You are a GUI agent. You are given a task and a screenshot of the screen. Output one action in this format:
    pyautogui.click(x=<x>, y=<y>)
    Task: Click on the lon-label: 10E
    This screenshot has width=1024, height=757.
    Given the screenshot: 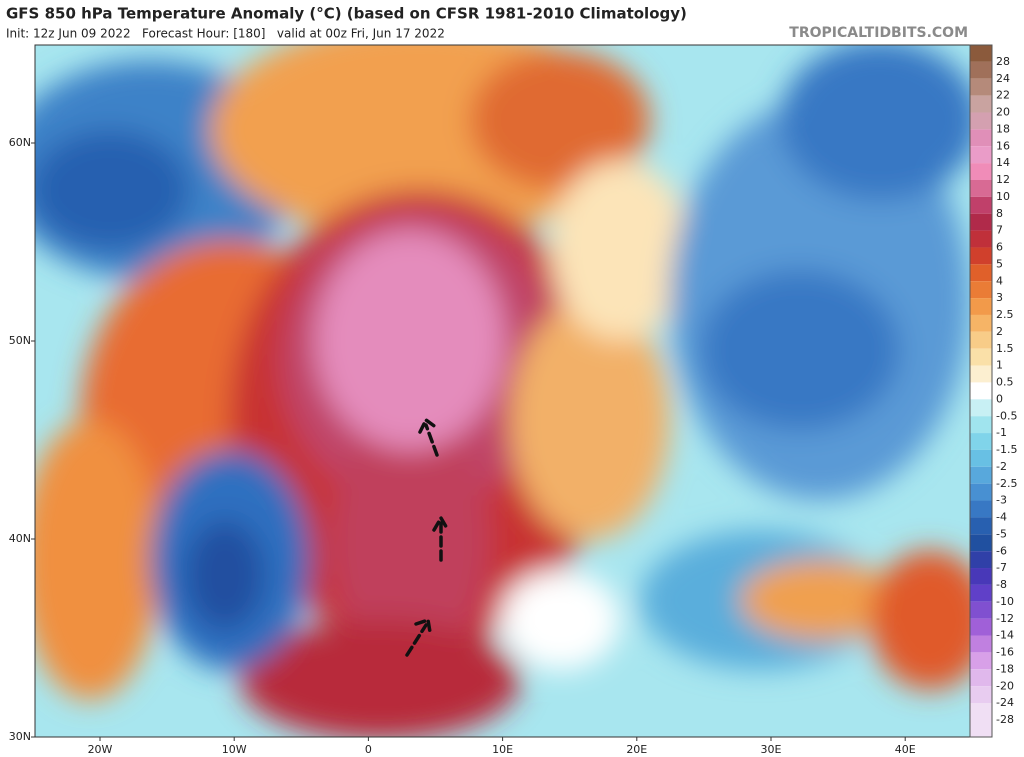 What is the action you would take?
    pyautogui.click(x=502, y=749)
    